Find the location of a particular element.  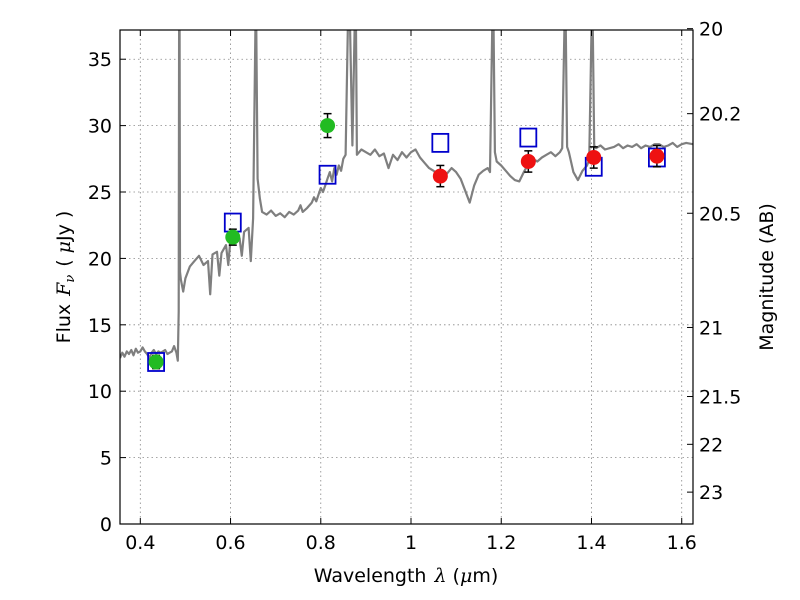

y-tick-label: 20 is located at coordinates (100, 259).